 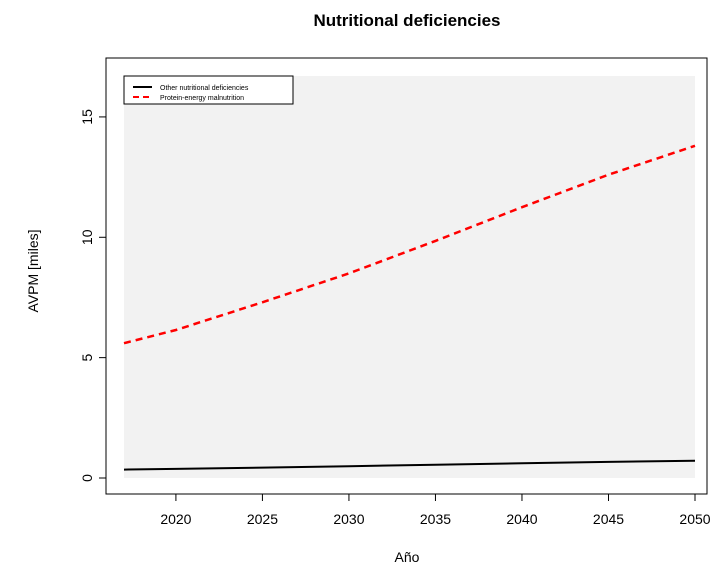 What do you see at coordinates (87, 117) in the screenshot?
I see `y-tick-label: 15` at bounding box center [87, 117].